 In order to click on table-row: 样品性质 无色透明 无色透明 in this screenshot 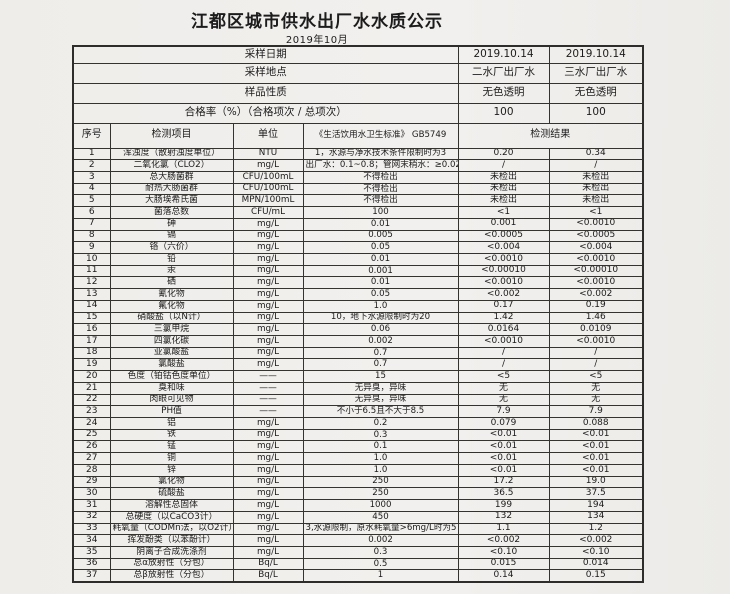, I will do `click(358, 93)`.